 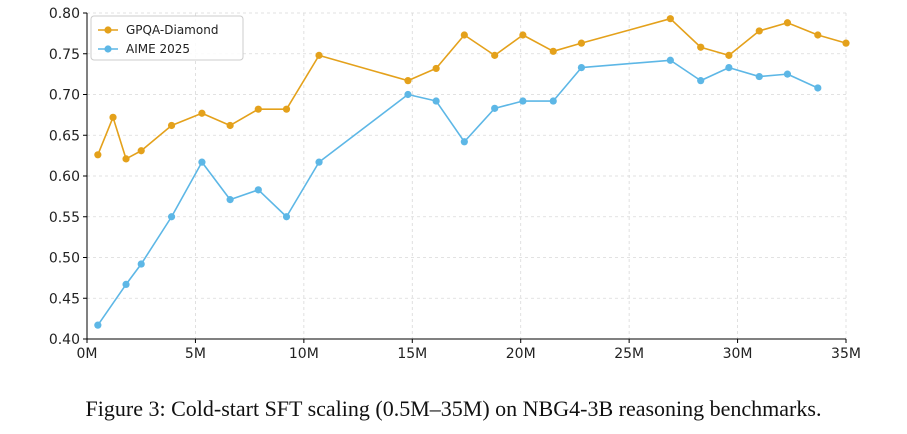 What do you see at coordinates (158, 49) in the screenshot?
I see `legend-label-aime-2025: AIME 2025` at bounding box center [158, 49].